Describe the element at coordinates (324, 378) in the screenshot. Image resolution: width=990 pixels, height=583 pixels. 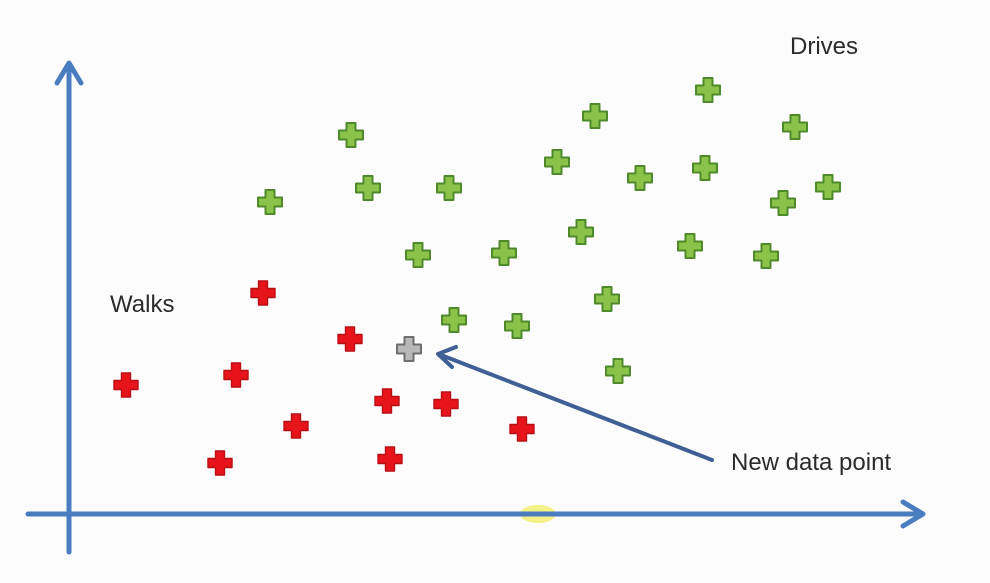
I see `walks-points` at that location.